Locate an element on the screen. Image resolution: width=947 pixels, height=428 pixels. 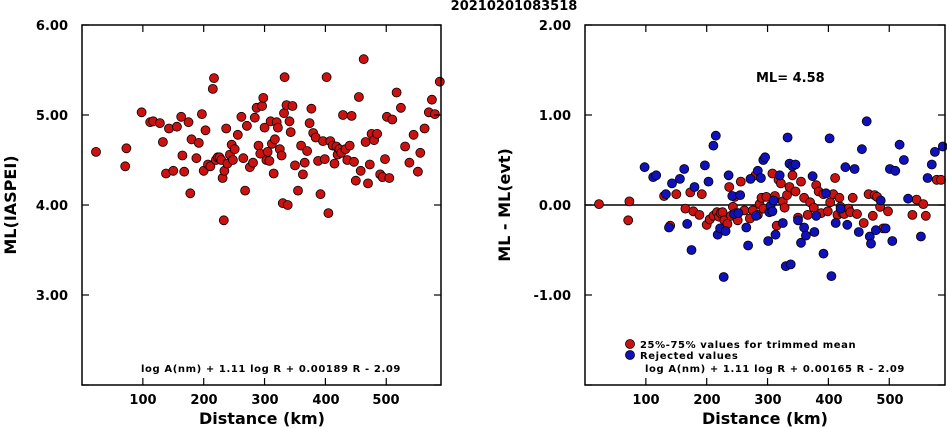
right-ytick-label: 1.00 is located at coordinates (555, 116).